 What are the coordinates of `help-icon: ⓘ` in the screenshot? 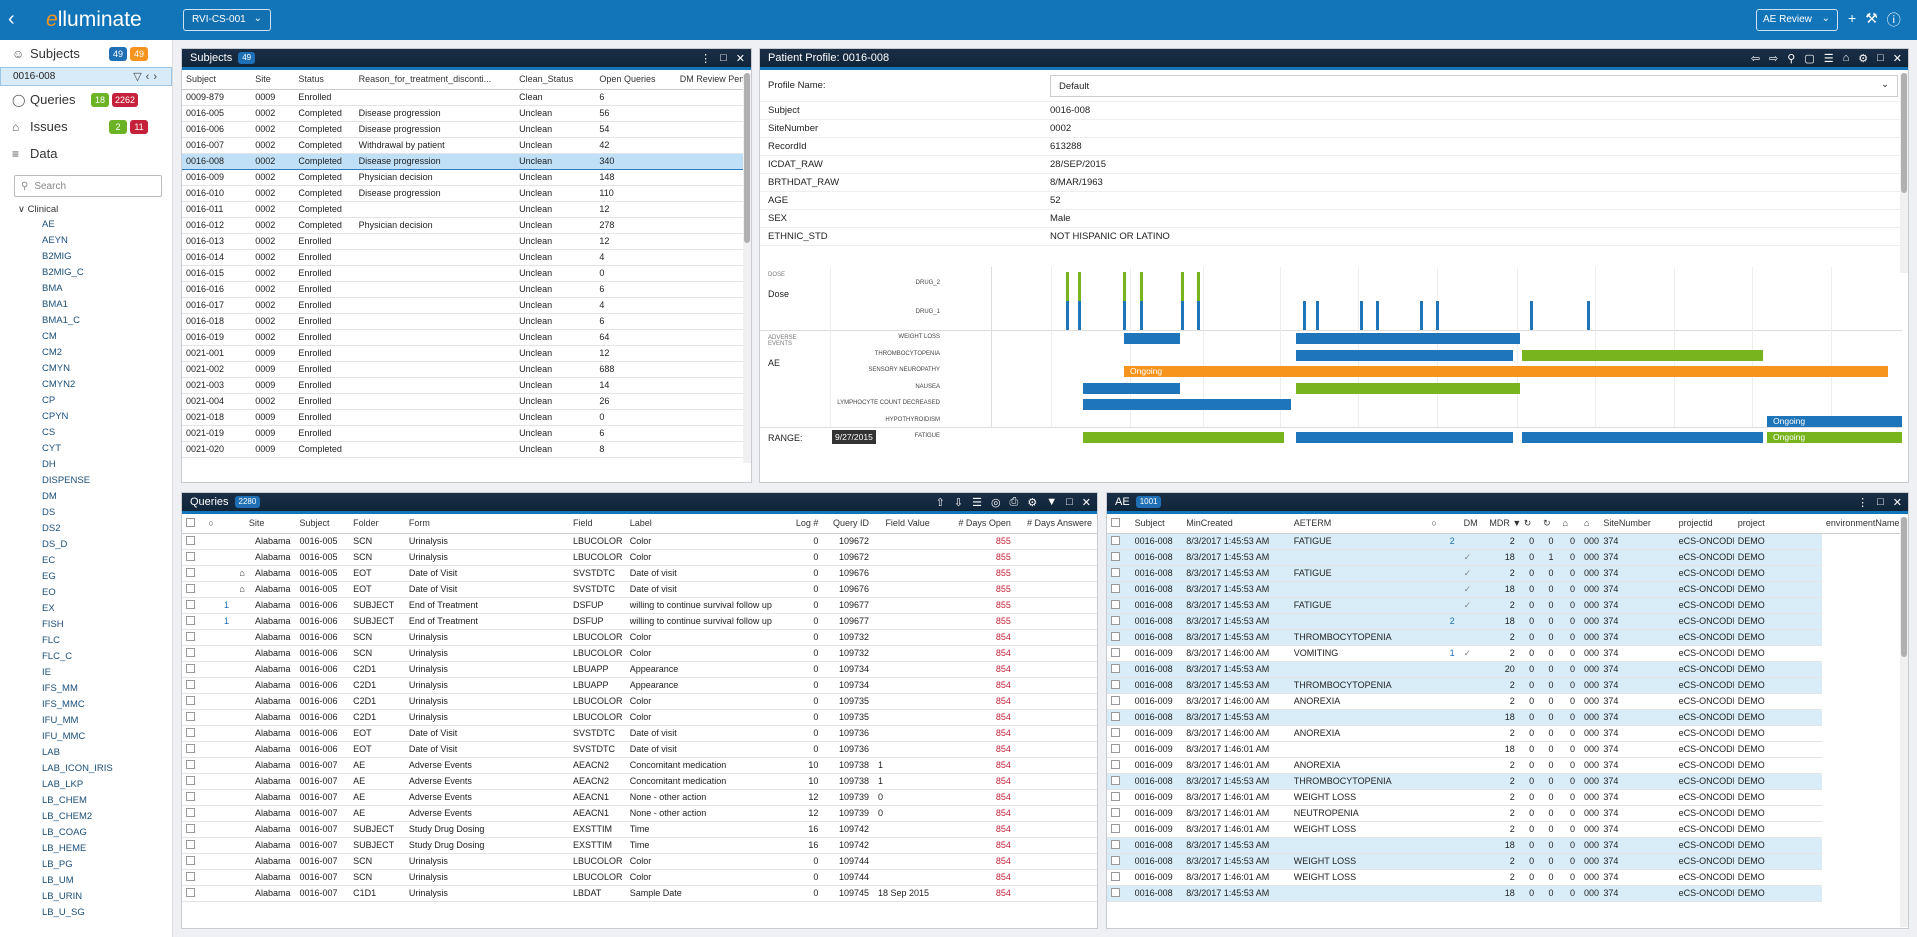 It's located at (1893, 20).